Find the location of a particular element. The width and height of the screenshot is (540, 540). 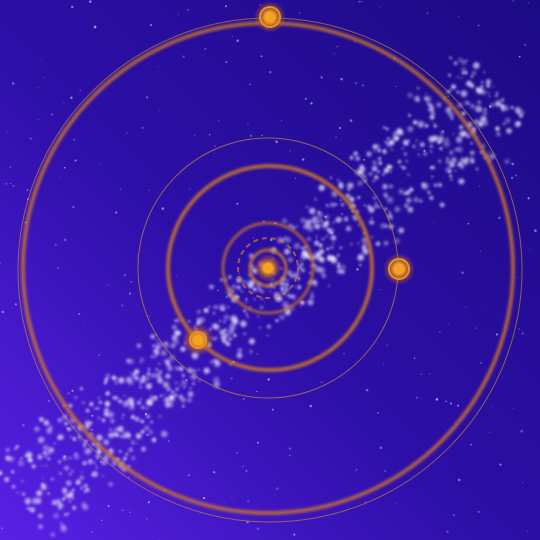

planet-right is located at coordinates (399, 269).